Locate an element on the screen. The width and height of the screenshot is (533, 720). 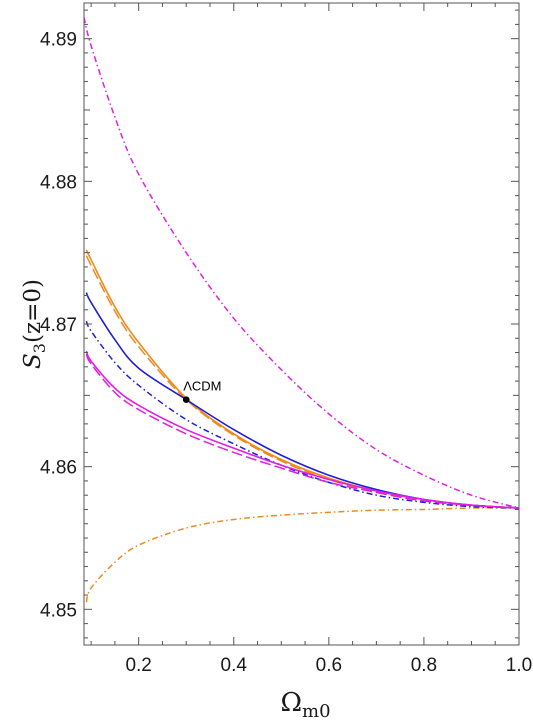
y-tick-label: 4.87 is located at coordinates (58, 325).